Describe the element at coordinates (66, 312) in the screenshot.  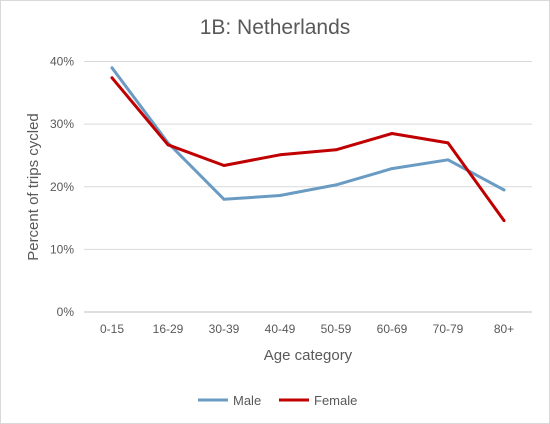
I see `y-tick-label: 0%` at that location.